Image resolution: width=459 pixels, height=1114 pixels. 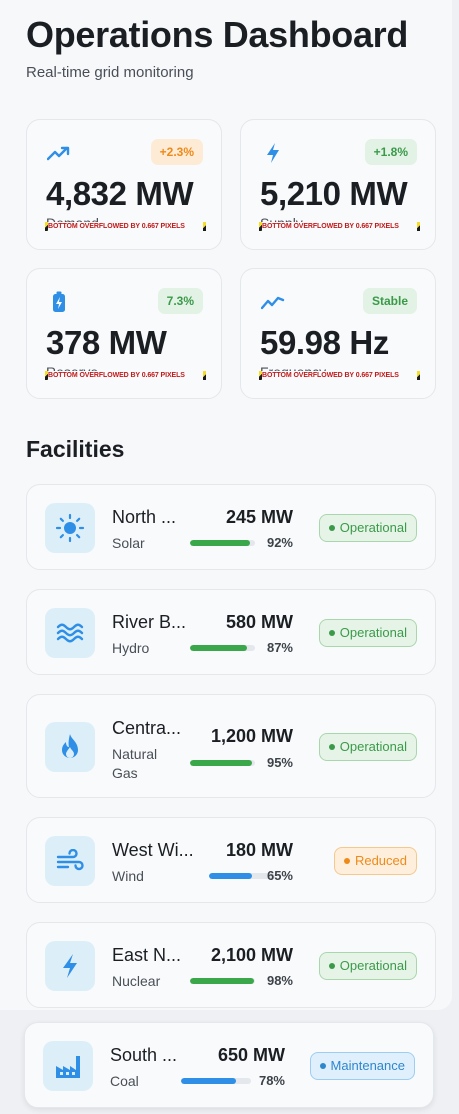 I want to click on stat-badge: +1.8%, so click(x=390, y=152).